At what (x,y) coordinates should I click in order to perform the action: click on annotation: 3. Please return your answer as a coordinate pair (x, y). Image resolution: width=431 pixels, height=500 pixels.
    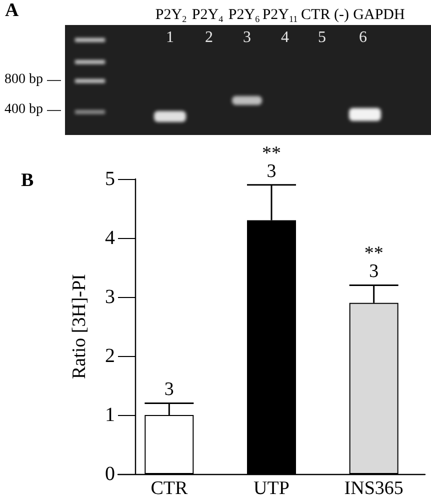
    Looking at the image, I should click on (169, 389).